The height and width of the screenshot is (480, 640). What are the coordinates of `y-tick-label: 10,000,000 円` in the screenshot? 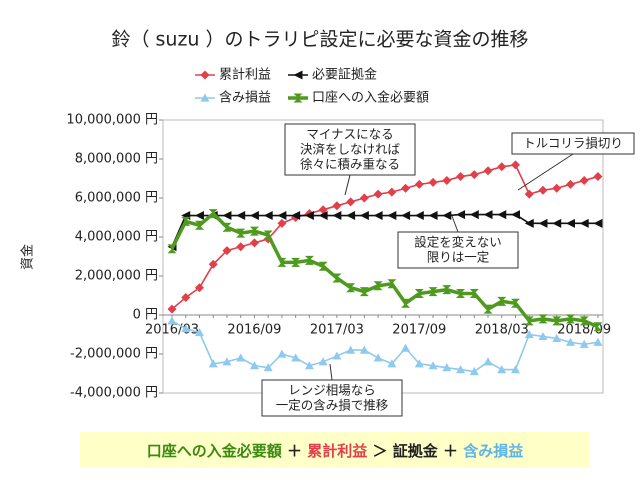 It's located at (112, 120).